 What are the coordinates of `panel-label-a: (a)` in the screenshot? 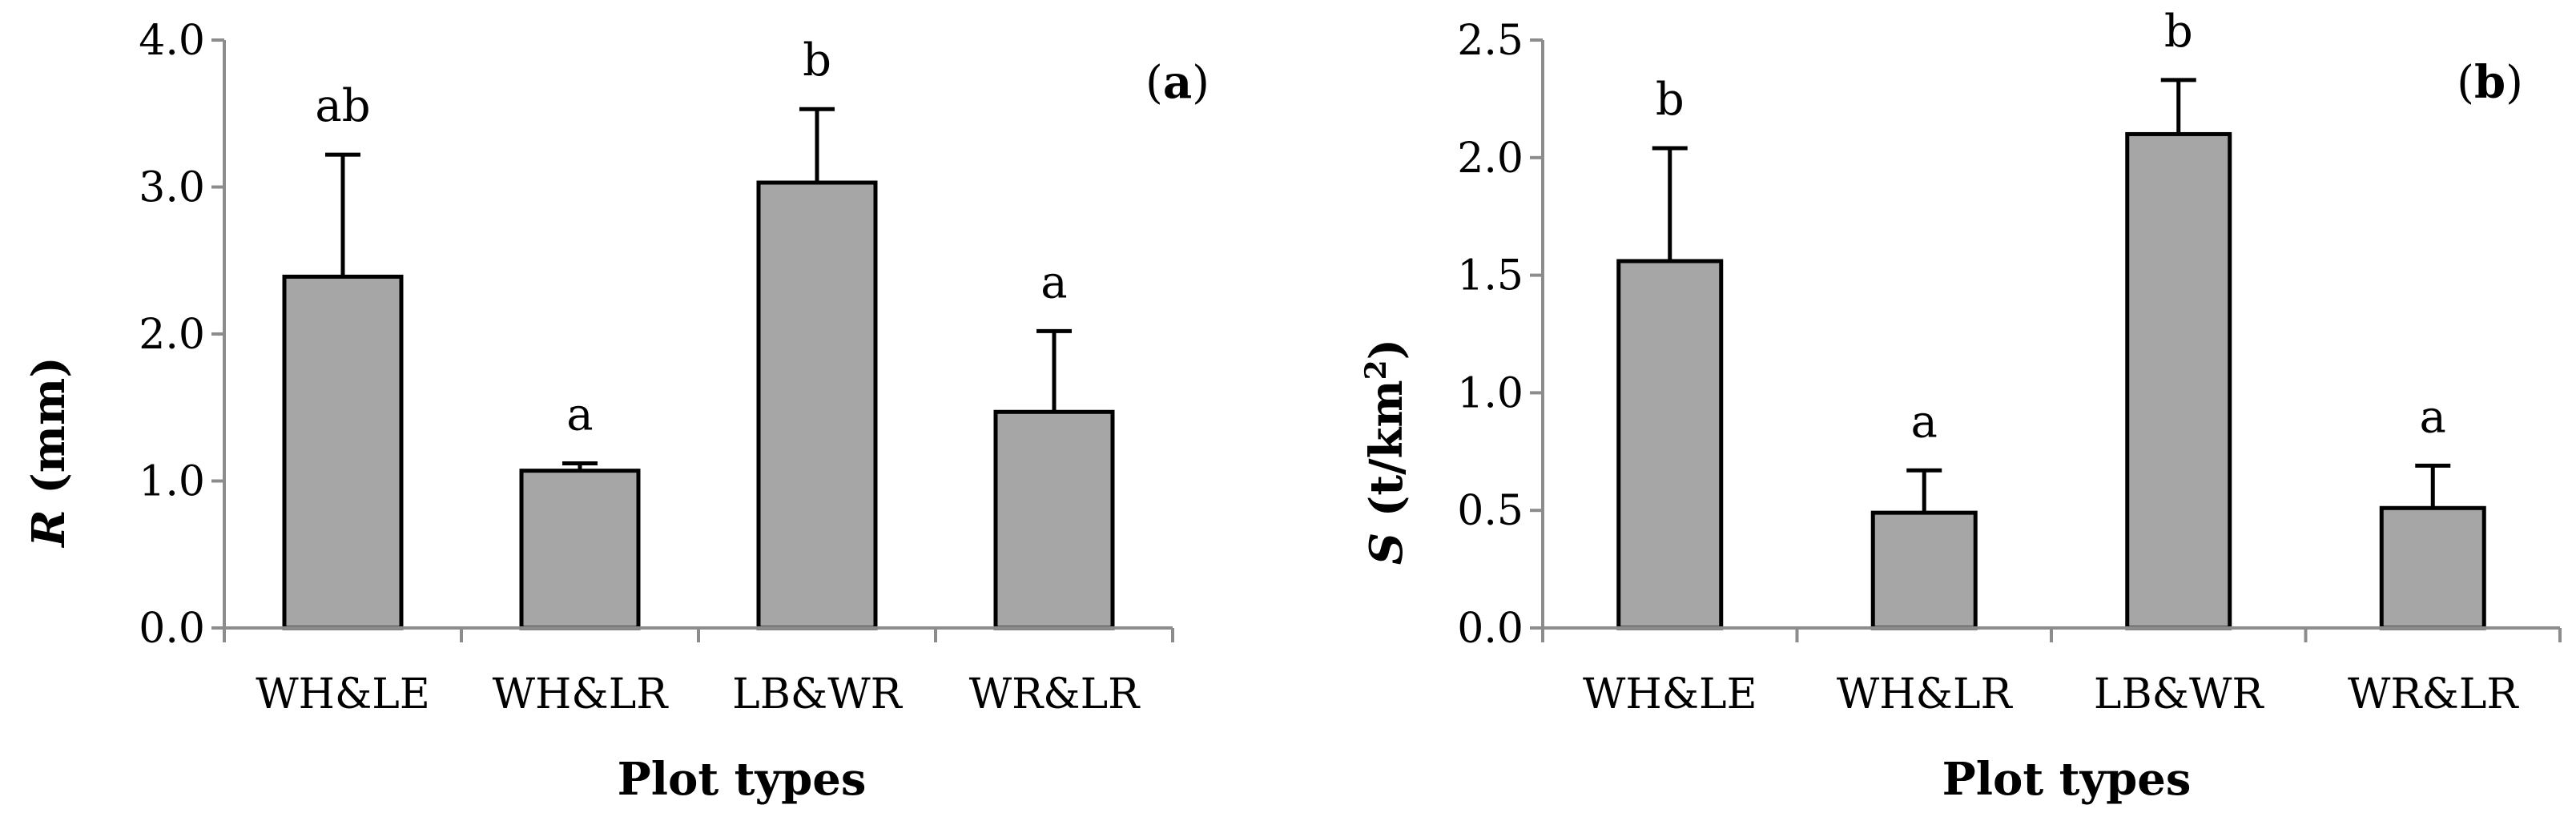 It's located at (1177, 82).